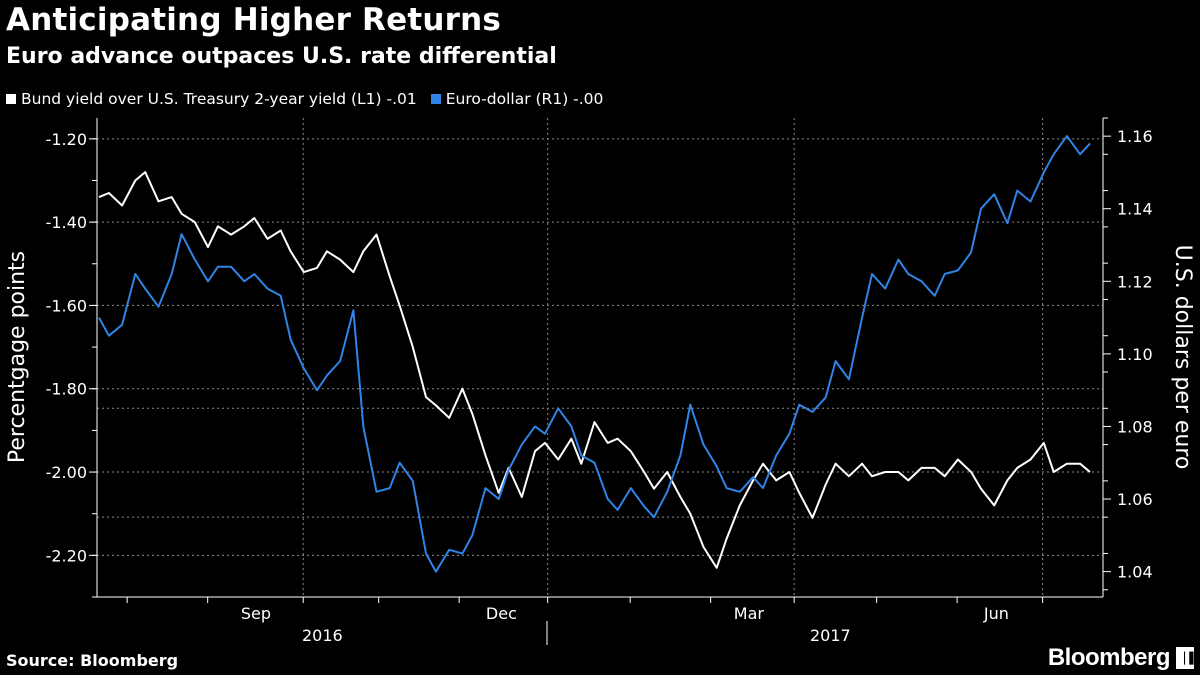 The image size is (1200, 675). What do you see at coordinates (66, 222) in the screenshot?
I see `left-tick-label: -1.40` at bounding box center [66, 222].